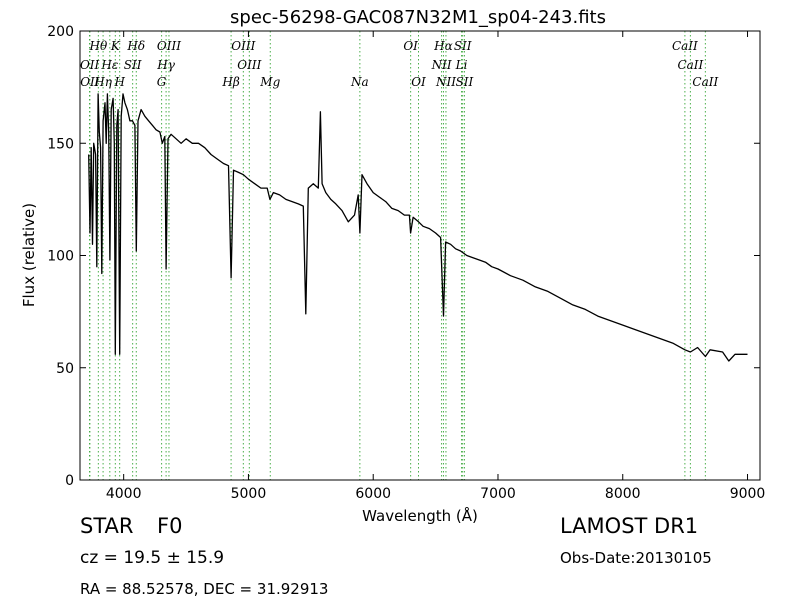 This screenshot has height=600, width=800. I want to click on line-label-25: NII, so click(445, 82).